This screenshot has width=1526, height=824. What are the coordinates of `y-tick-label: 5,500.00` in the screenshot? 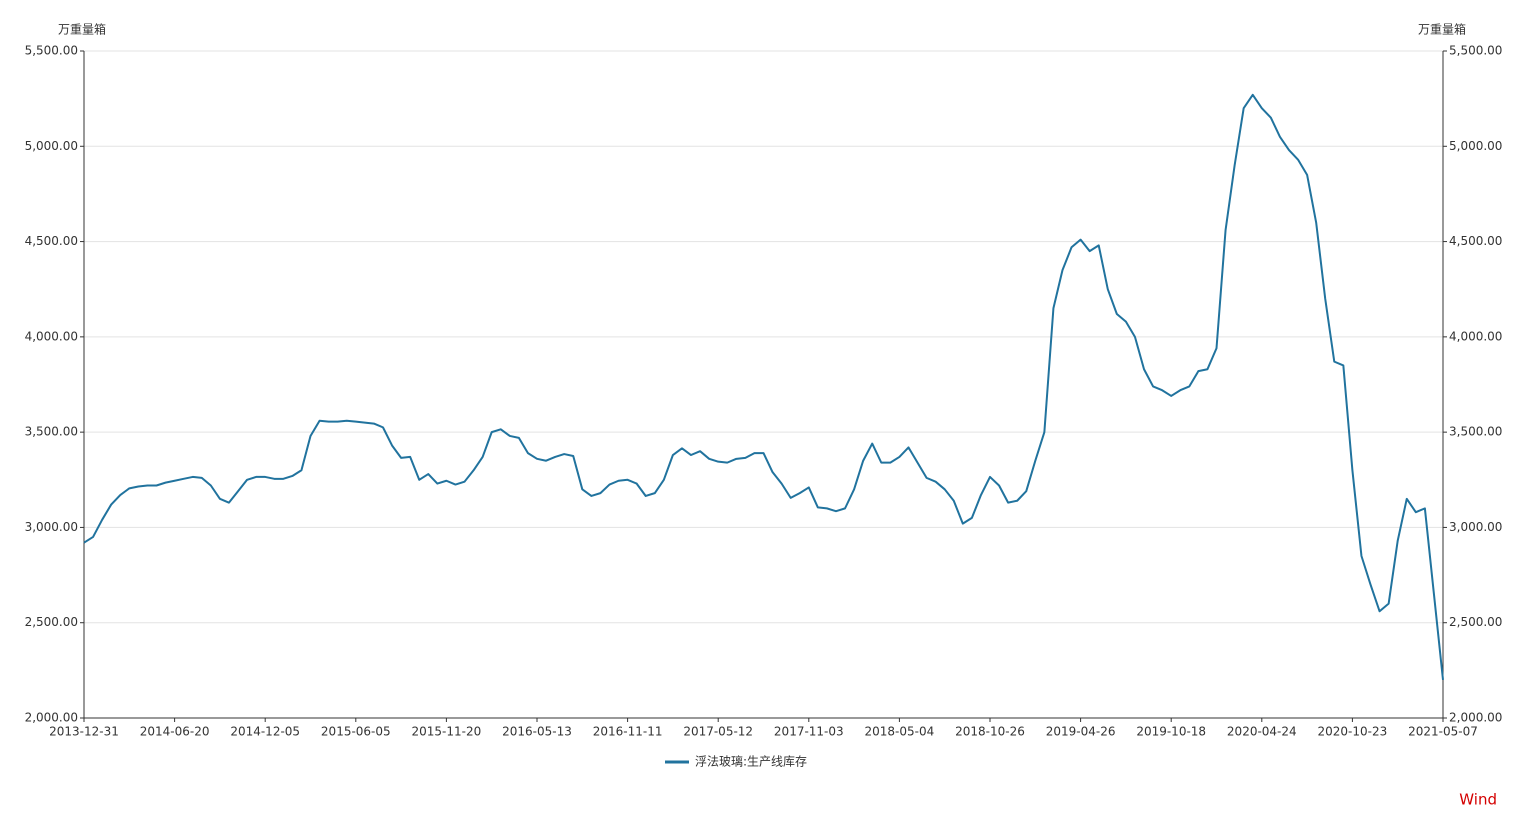 It's located at (51, 51).